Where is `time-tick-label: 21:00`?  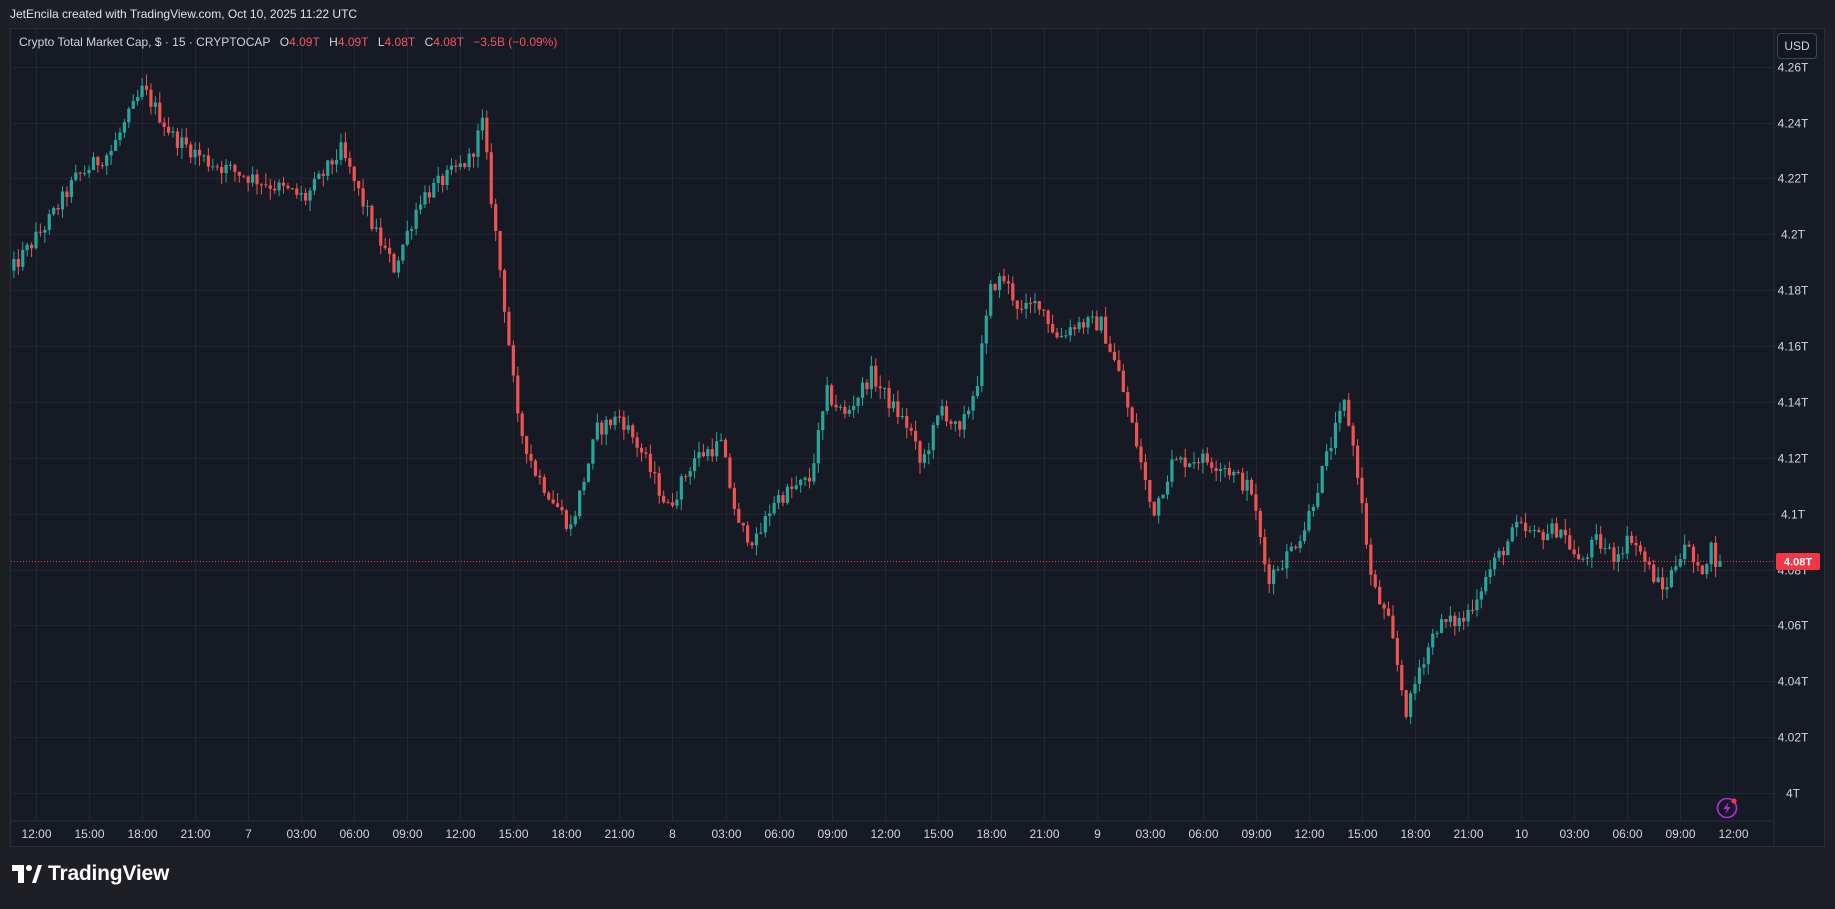
time-tick-label: 21:00 is located at coordinates (619, 834).